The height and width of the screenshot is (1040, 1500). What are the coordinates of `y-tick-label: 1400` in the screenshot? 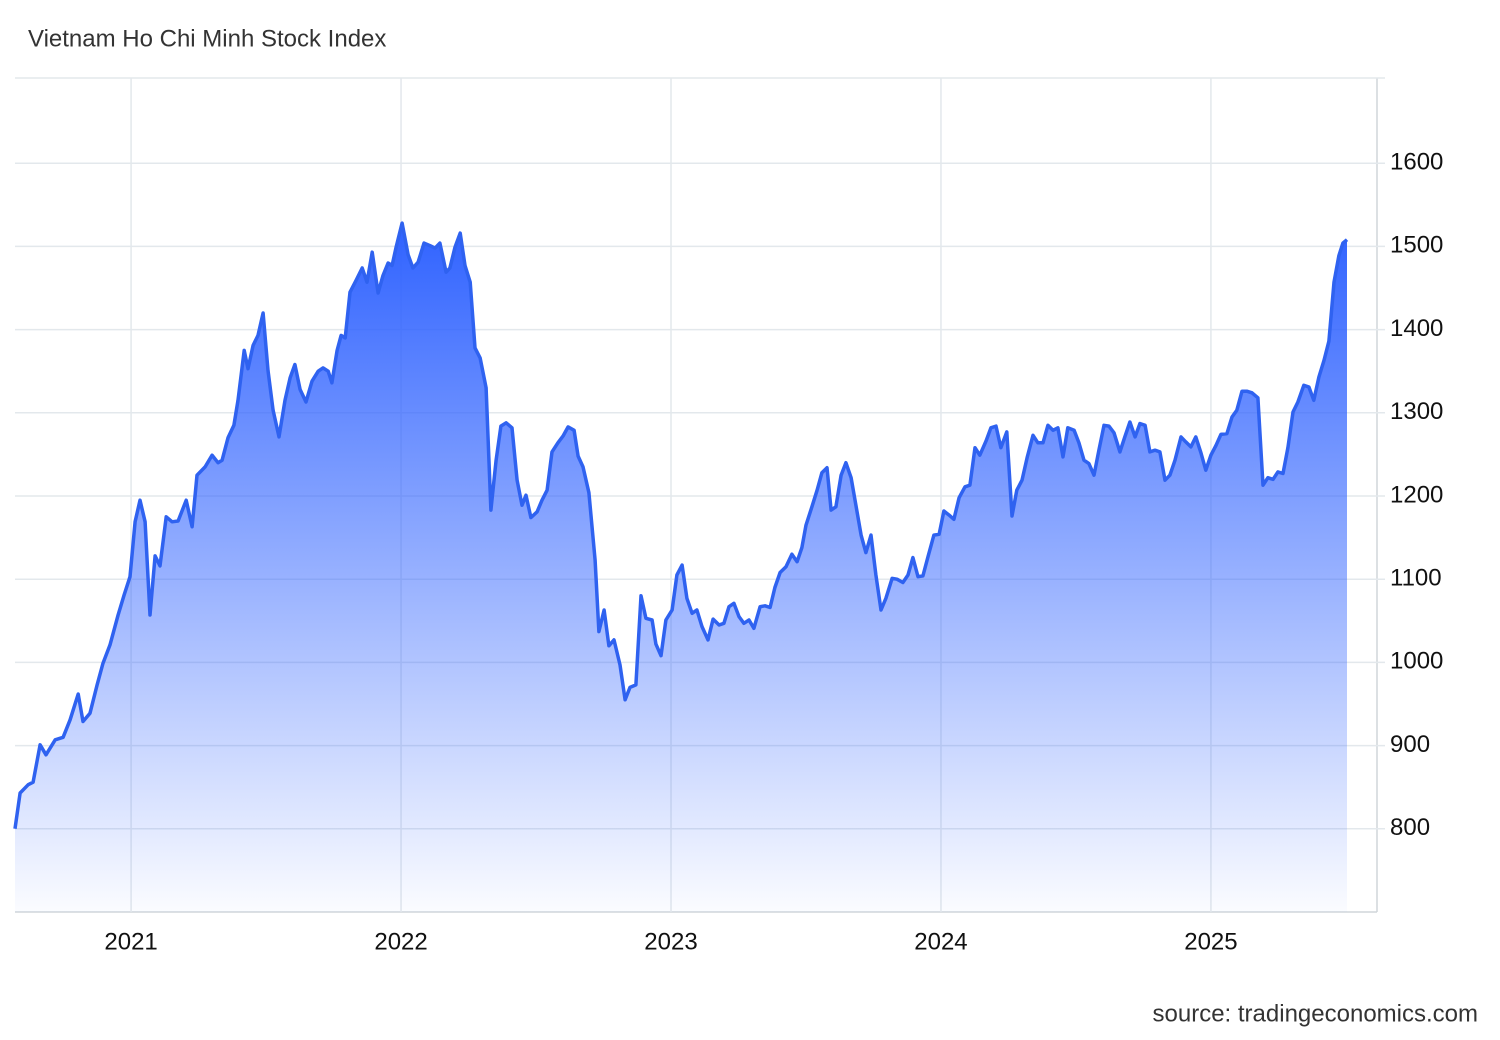 It's located at (1416, 328).